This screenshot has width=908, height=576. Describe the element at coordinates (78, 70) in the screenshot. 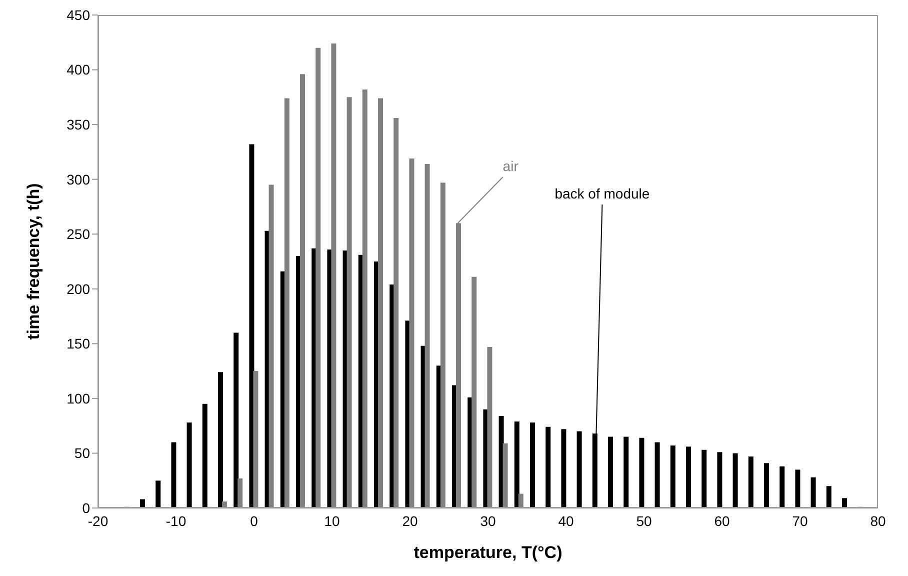

I see `y-tick-label: 400` at that location.